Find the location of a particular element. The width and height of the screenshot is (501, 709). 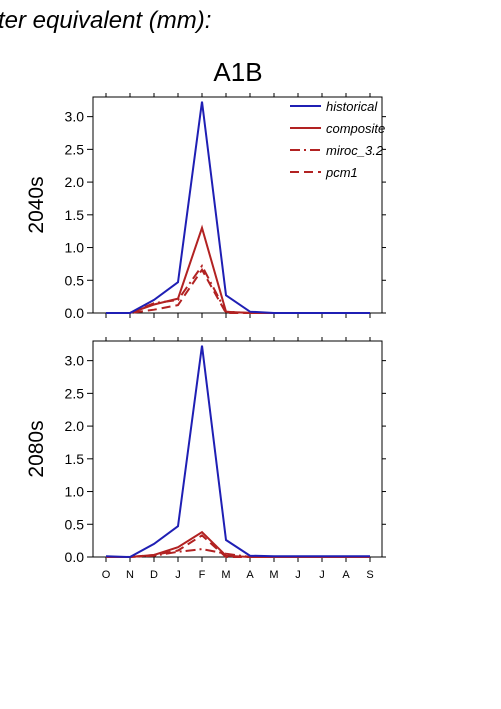

x-tick-label: D is located at coordinates (154, 575).